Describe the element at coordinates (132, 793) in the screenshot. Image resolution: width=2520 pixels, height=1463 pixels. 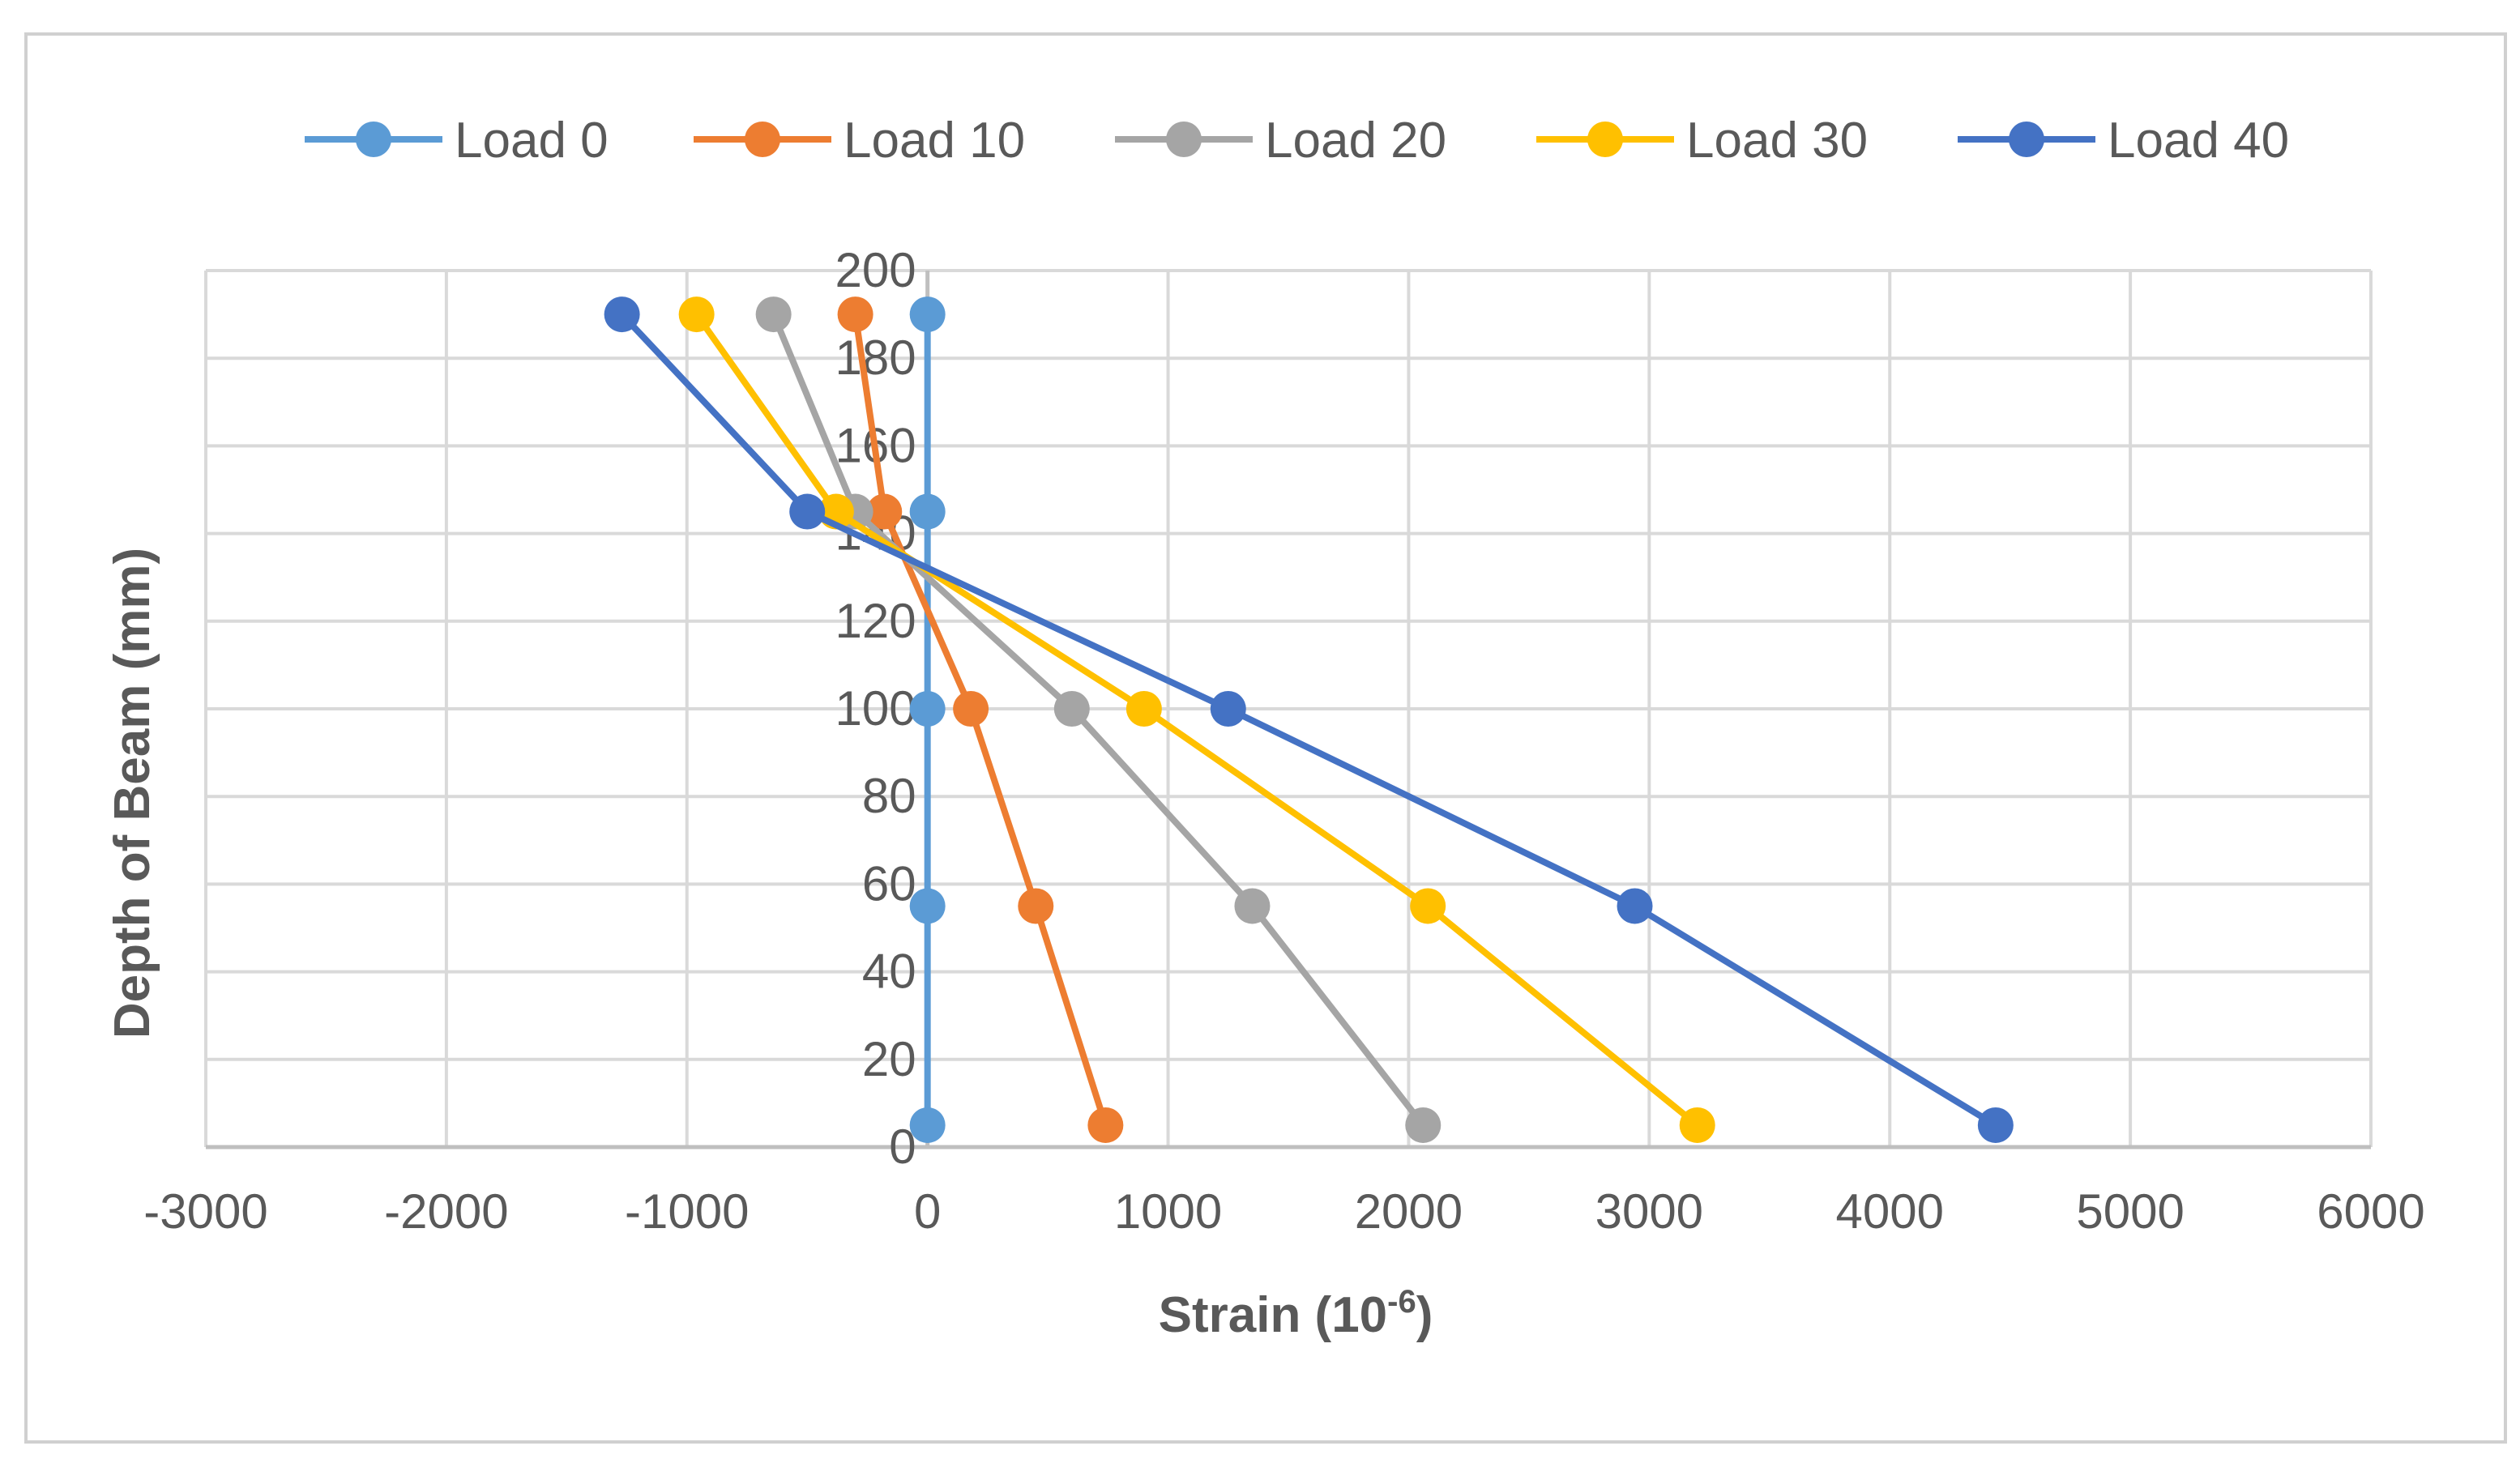
I see `y-axis-title: Depth of Beam (mm)` at that location.